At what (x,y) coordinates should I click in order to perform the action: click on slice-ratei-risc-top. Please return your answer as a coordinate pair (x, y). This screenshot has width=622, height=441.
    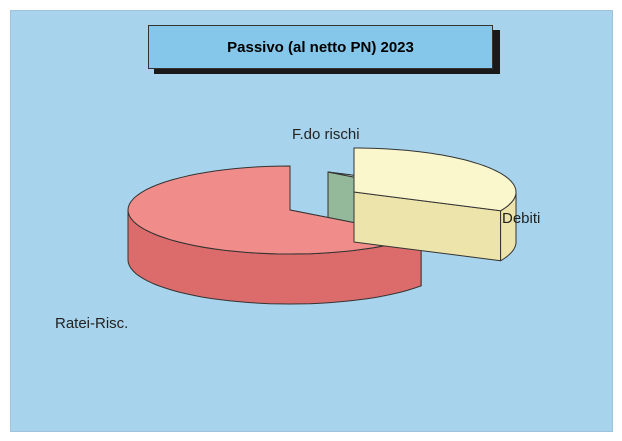
    Looking at the image, I should click on (274, 210).